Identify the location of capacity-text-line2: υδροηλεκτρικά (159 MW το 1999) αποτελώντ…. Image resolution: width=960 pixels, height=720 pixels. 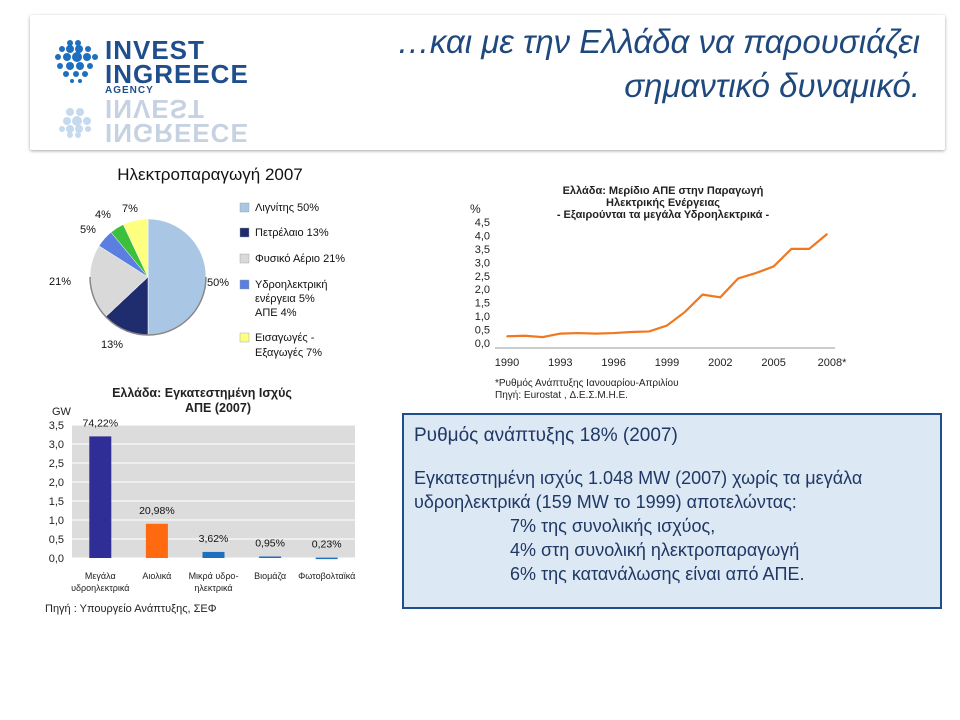
(605, 502).